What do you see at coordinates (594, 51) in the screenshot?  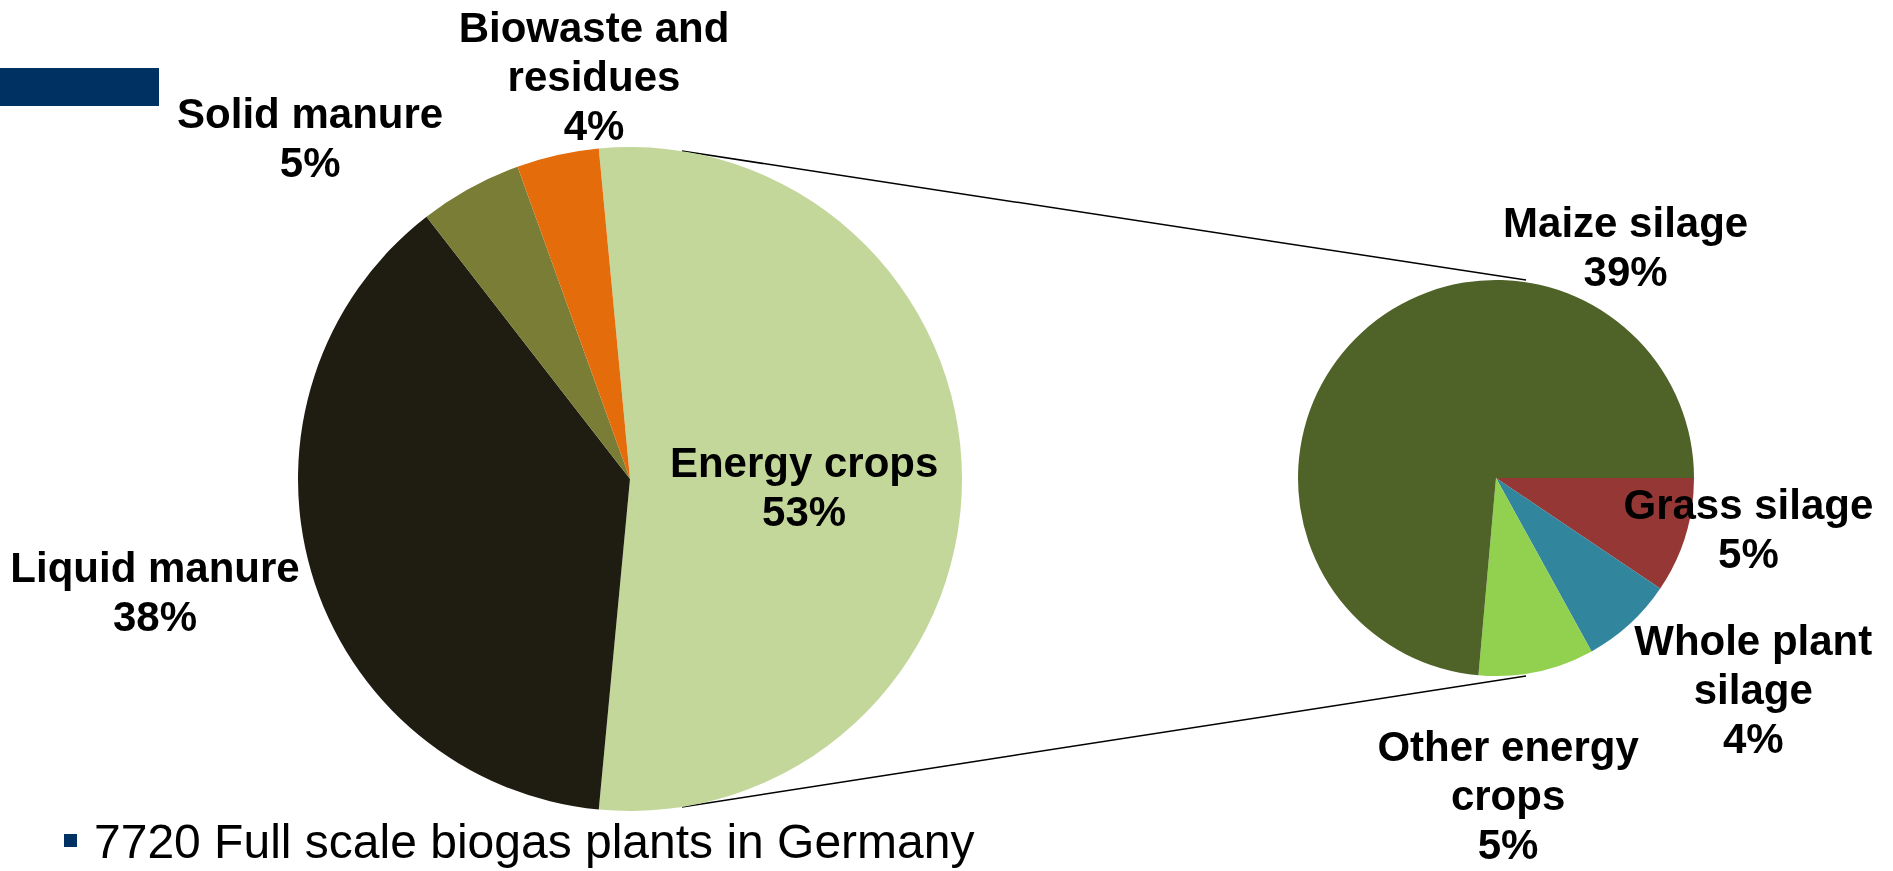 I see `slice-label: Biowaste and residues` at bounding box center [594, 51].